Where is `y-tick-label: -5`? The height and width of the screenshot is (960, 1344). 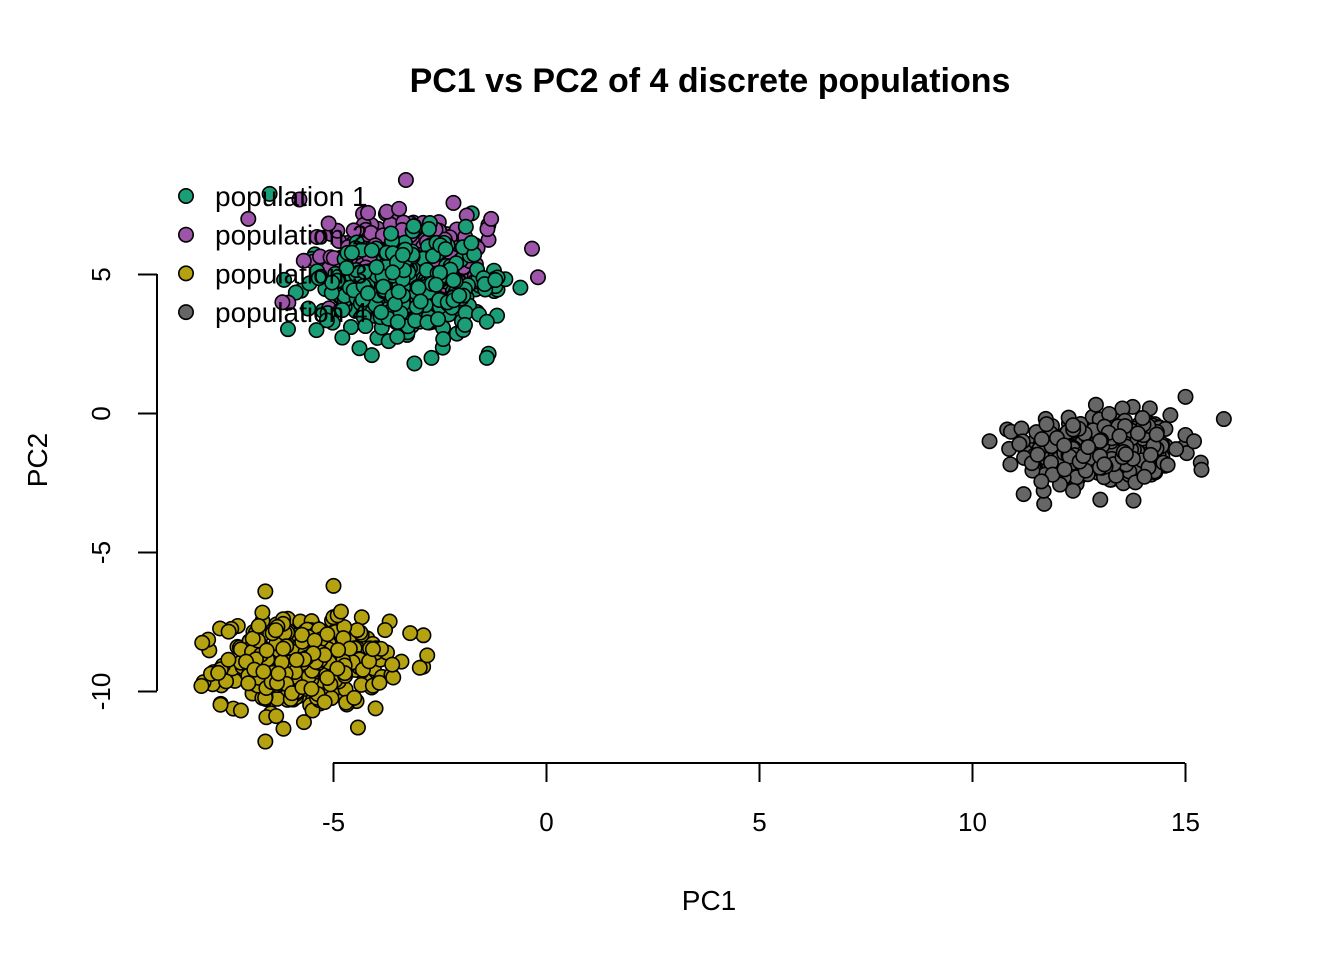
y-tick-label: -5 is located at coordinates (101, 552).